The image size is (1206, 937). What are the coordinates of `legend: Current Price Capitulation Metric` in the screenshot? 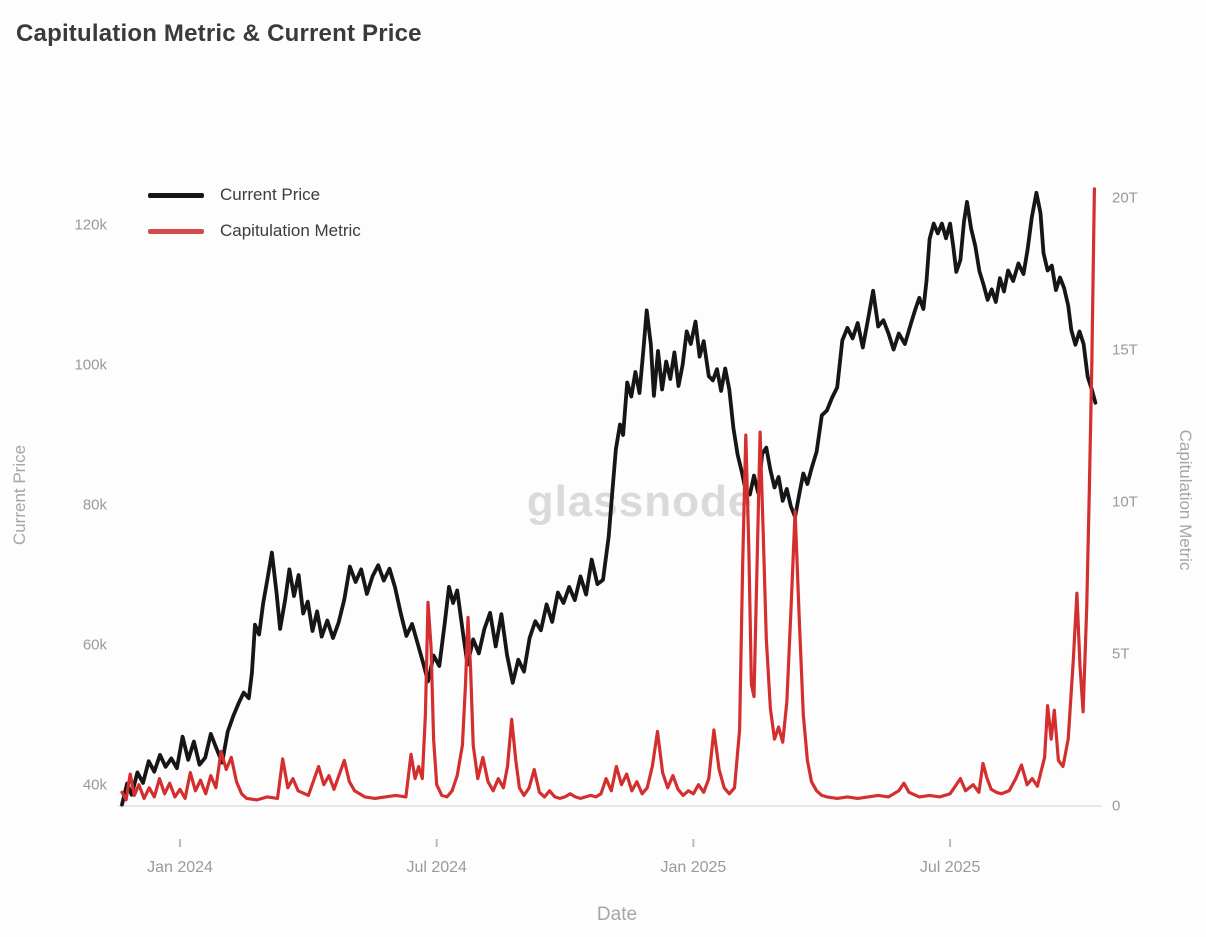 It's located at (254, 213).